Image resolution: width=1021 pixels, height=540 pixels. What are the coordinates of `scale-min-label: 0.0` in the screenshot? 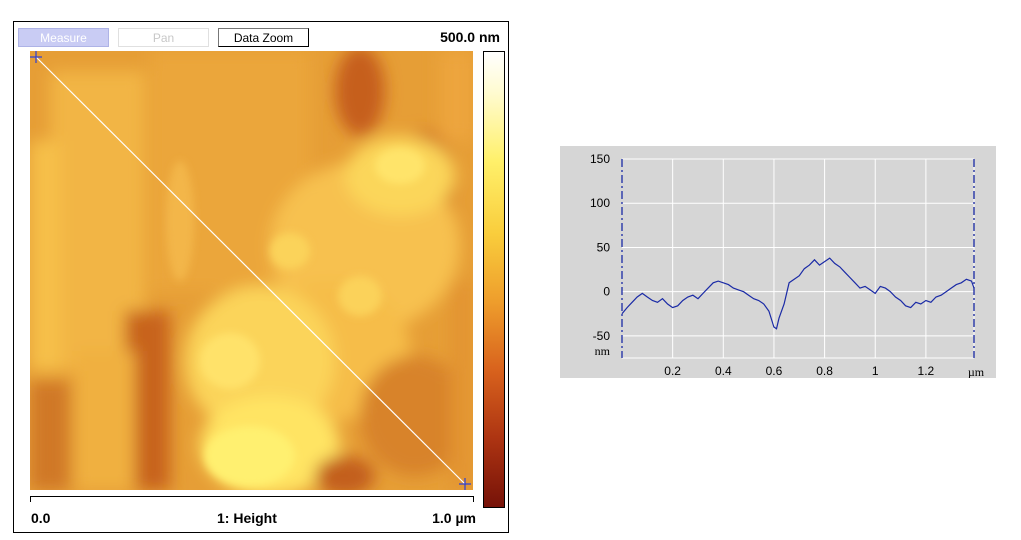 It's located at (41, 518).